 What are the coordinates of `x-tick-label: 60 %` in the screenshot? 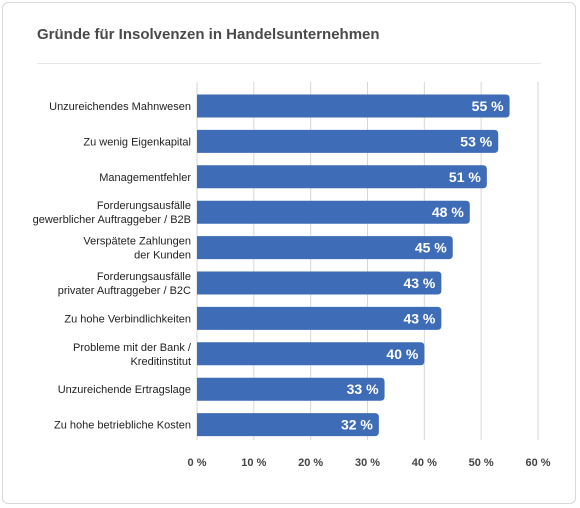 It's located at (537, 463).